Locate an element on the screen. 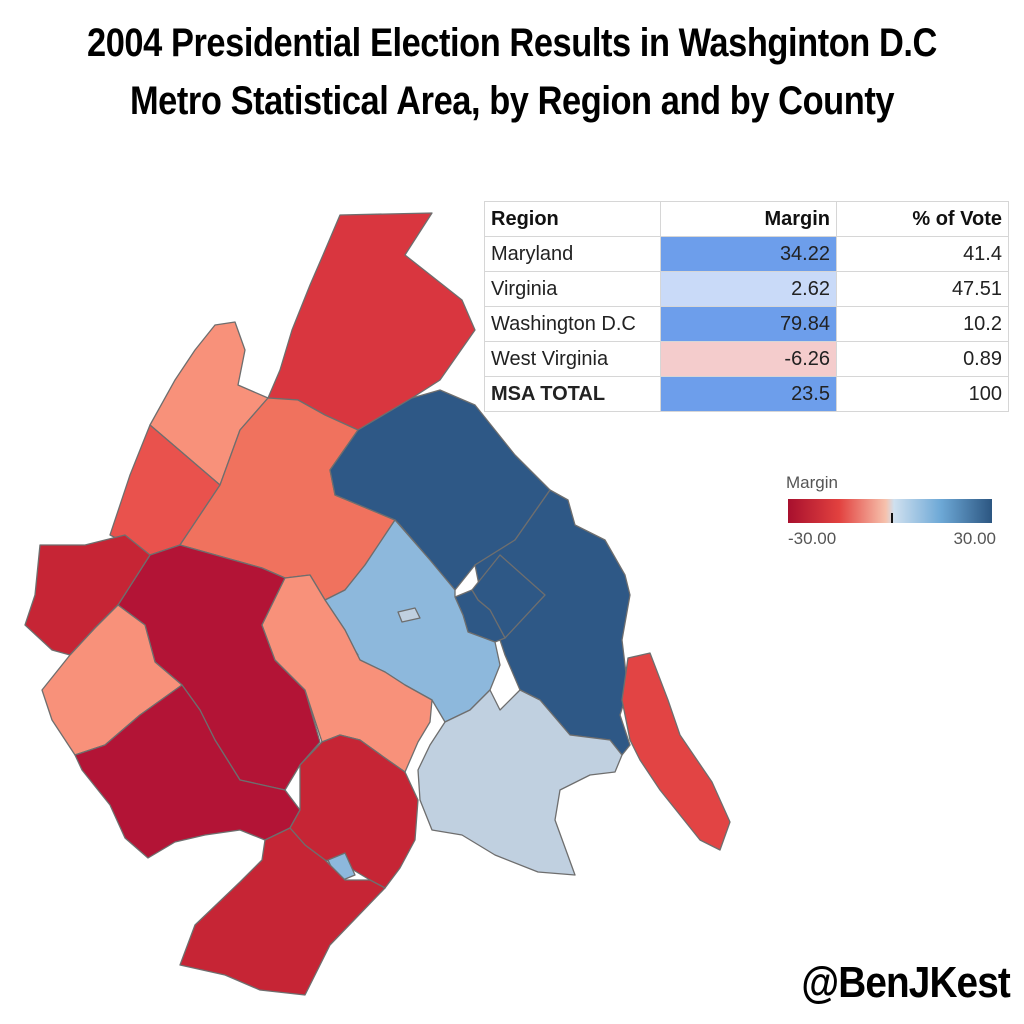 This screenshot has height=1024, width=1024. region-cell: MSA TOTAL is located at coordinates (573, 394).